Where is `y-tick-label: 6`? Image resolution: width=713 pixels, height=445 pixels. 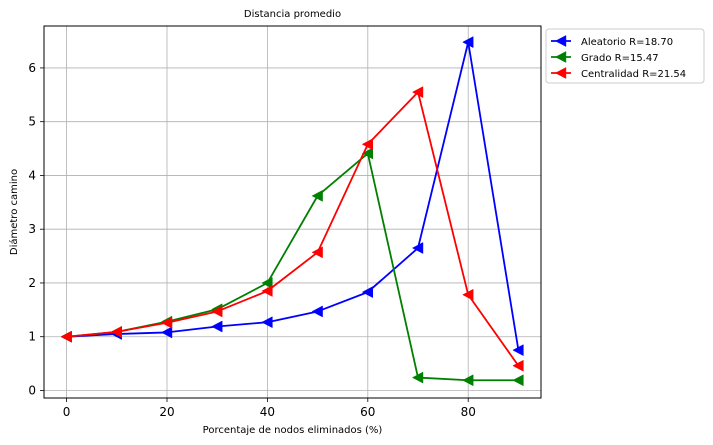 y-tick-label: 6 is located at coordinates (32, 68).